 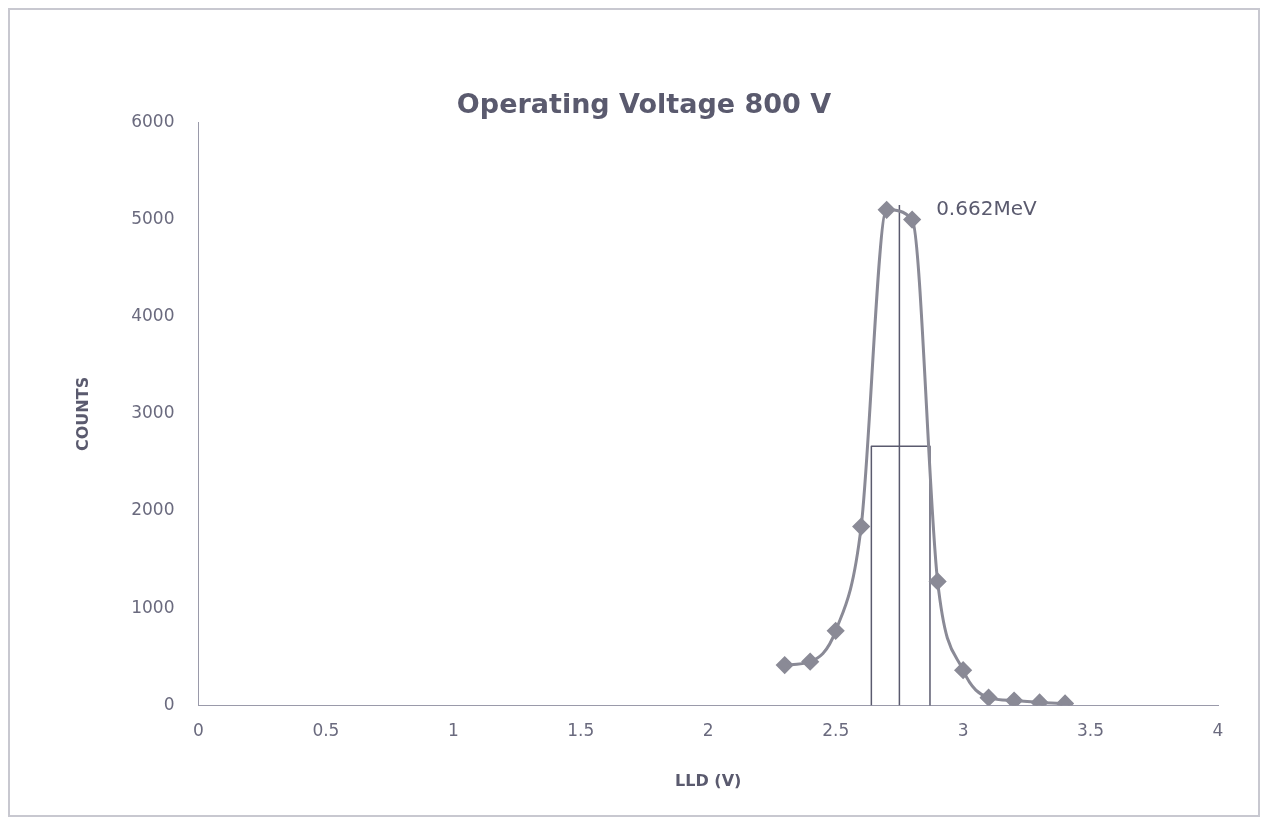 I want to click on x-tick-label: 0.5, so click(x=326, y=730).